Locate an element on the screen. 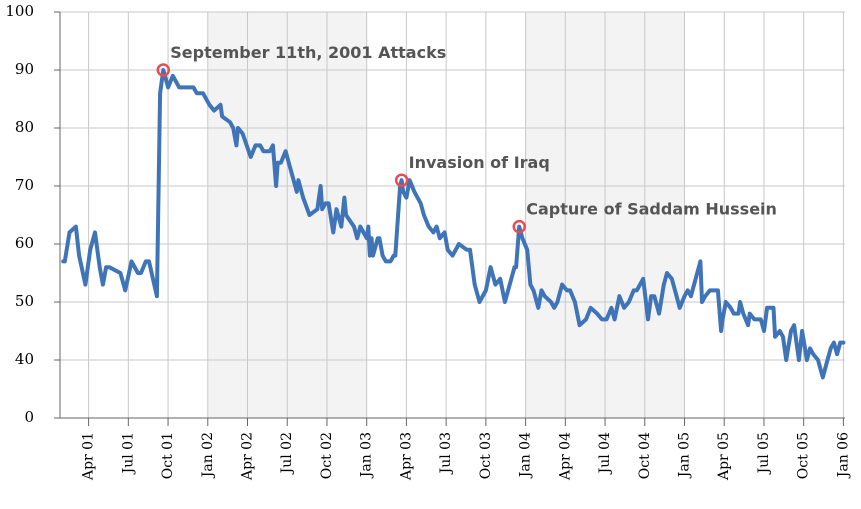  x-tick-label: Jan 05 is located at coordinates (685, 455).